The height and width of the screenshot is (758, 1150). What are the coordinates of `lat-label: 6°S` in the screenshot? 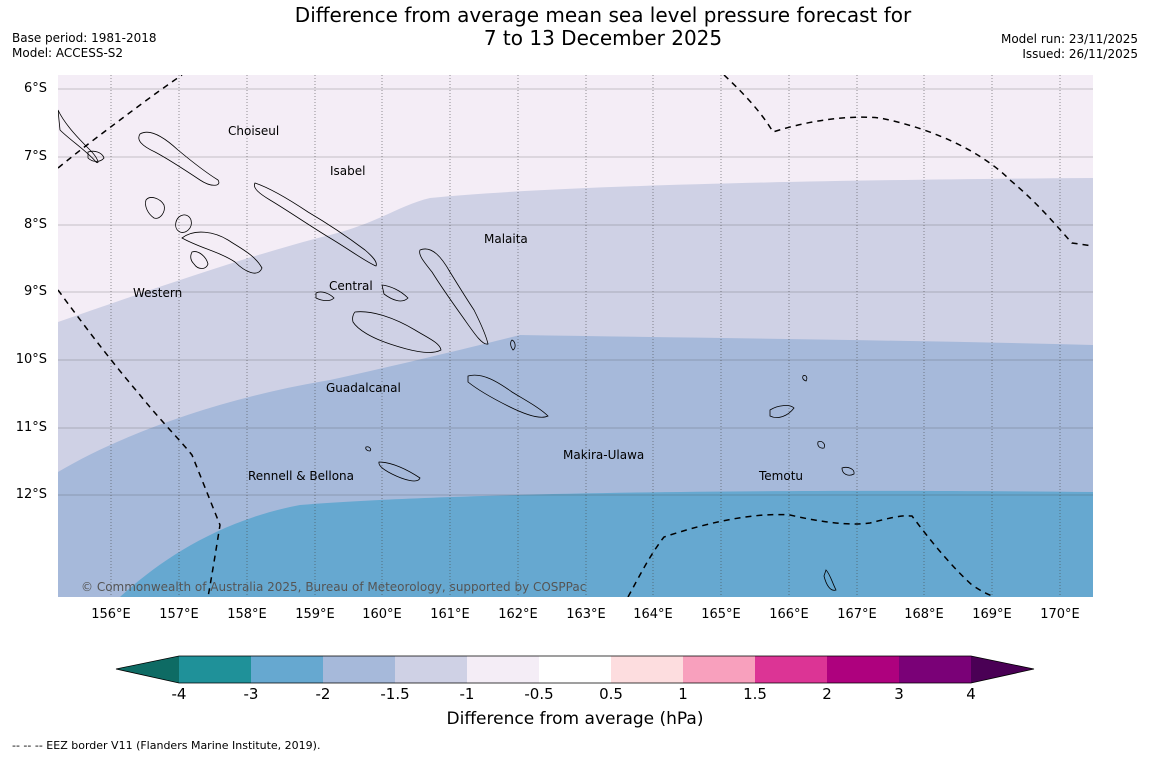 It's located at (35, 88).